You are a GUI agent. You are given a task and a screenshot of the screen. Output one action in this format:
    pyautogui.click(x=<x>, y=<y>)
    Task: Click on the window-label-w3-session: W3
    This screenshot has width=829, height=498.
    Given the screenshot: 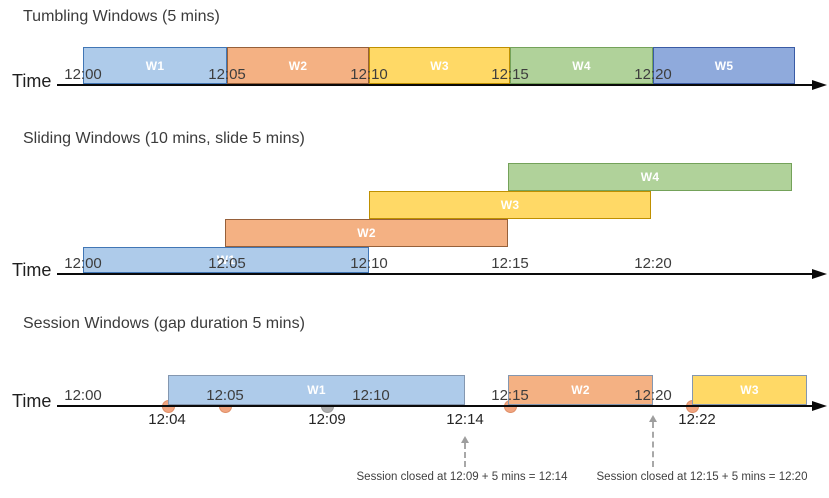 What is the action you would take?
    pyautogui.click(x=749, y=390)
    